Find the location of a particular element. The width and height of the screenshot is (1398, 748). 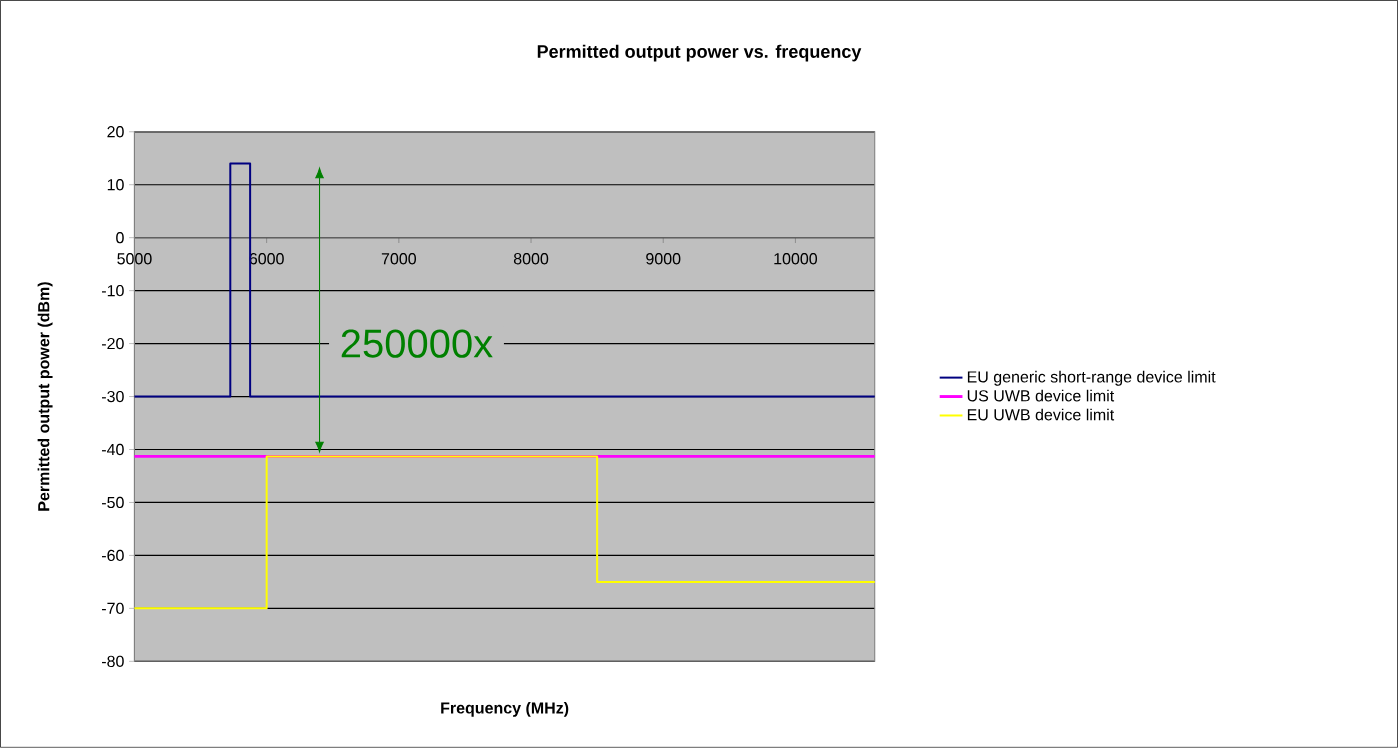

y-tick-label: -20 is located at coordinates (112, 344).